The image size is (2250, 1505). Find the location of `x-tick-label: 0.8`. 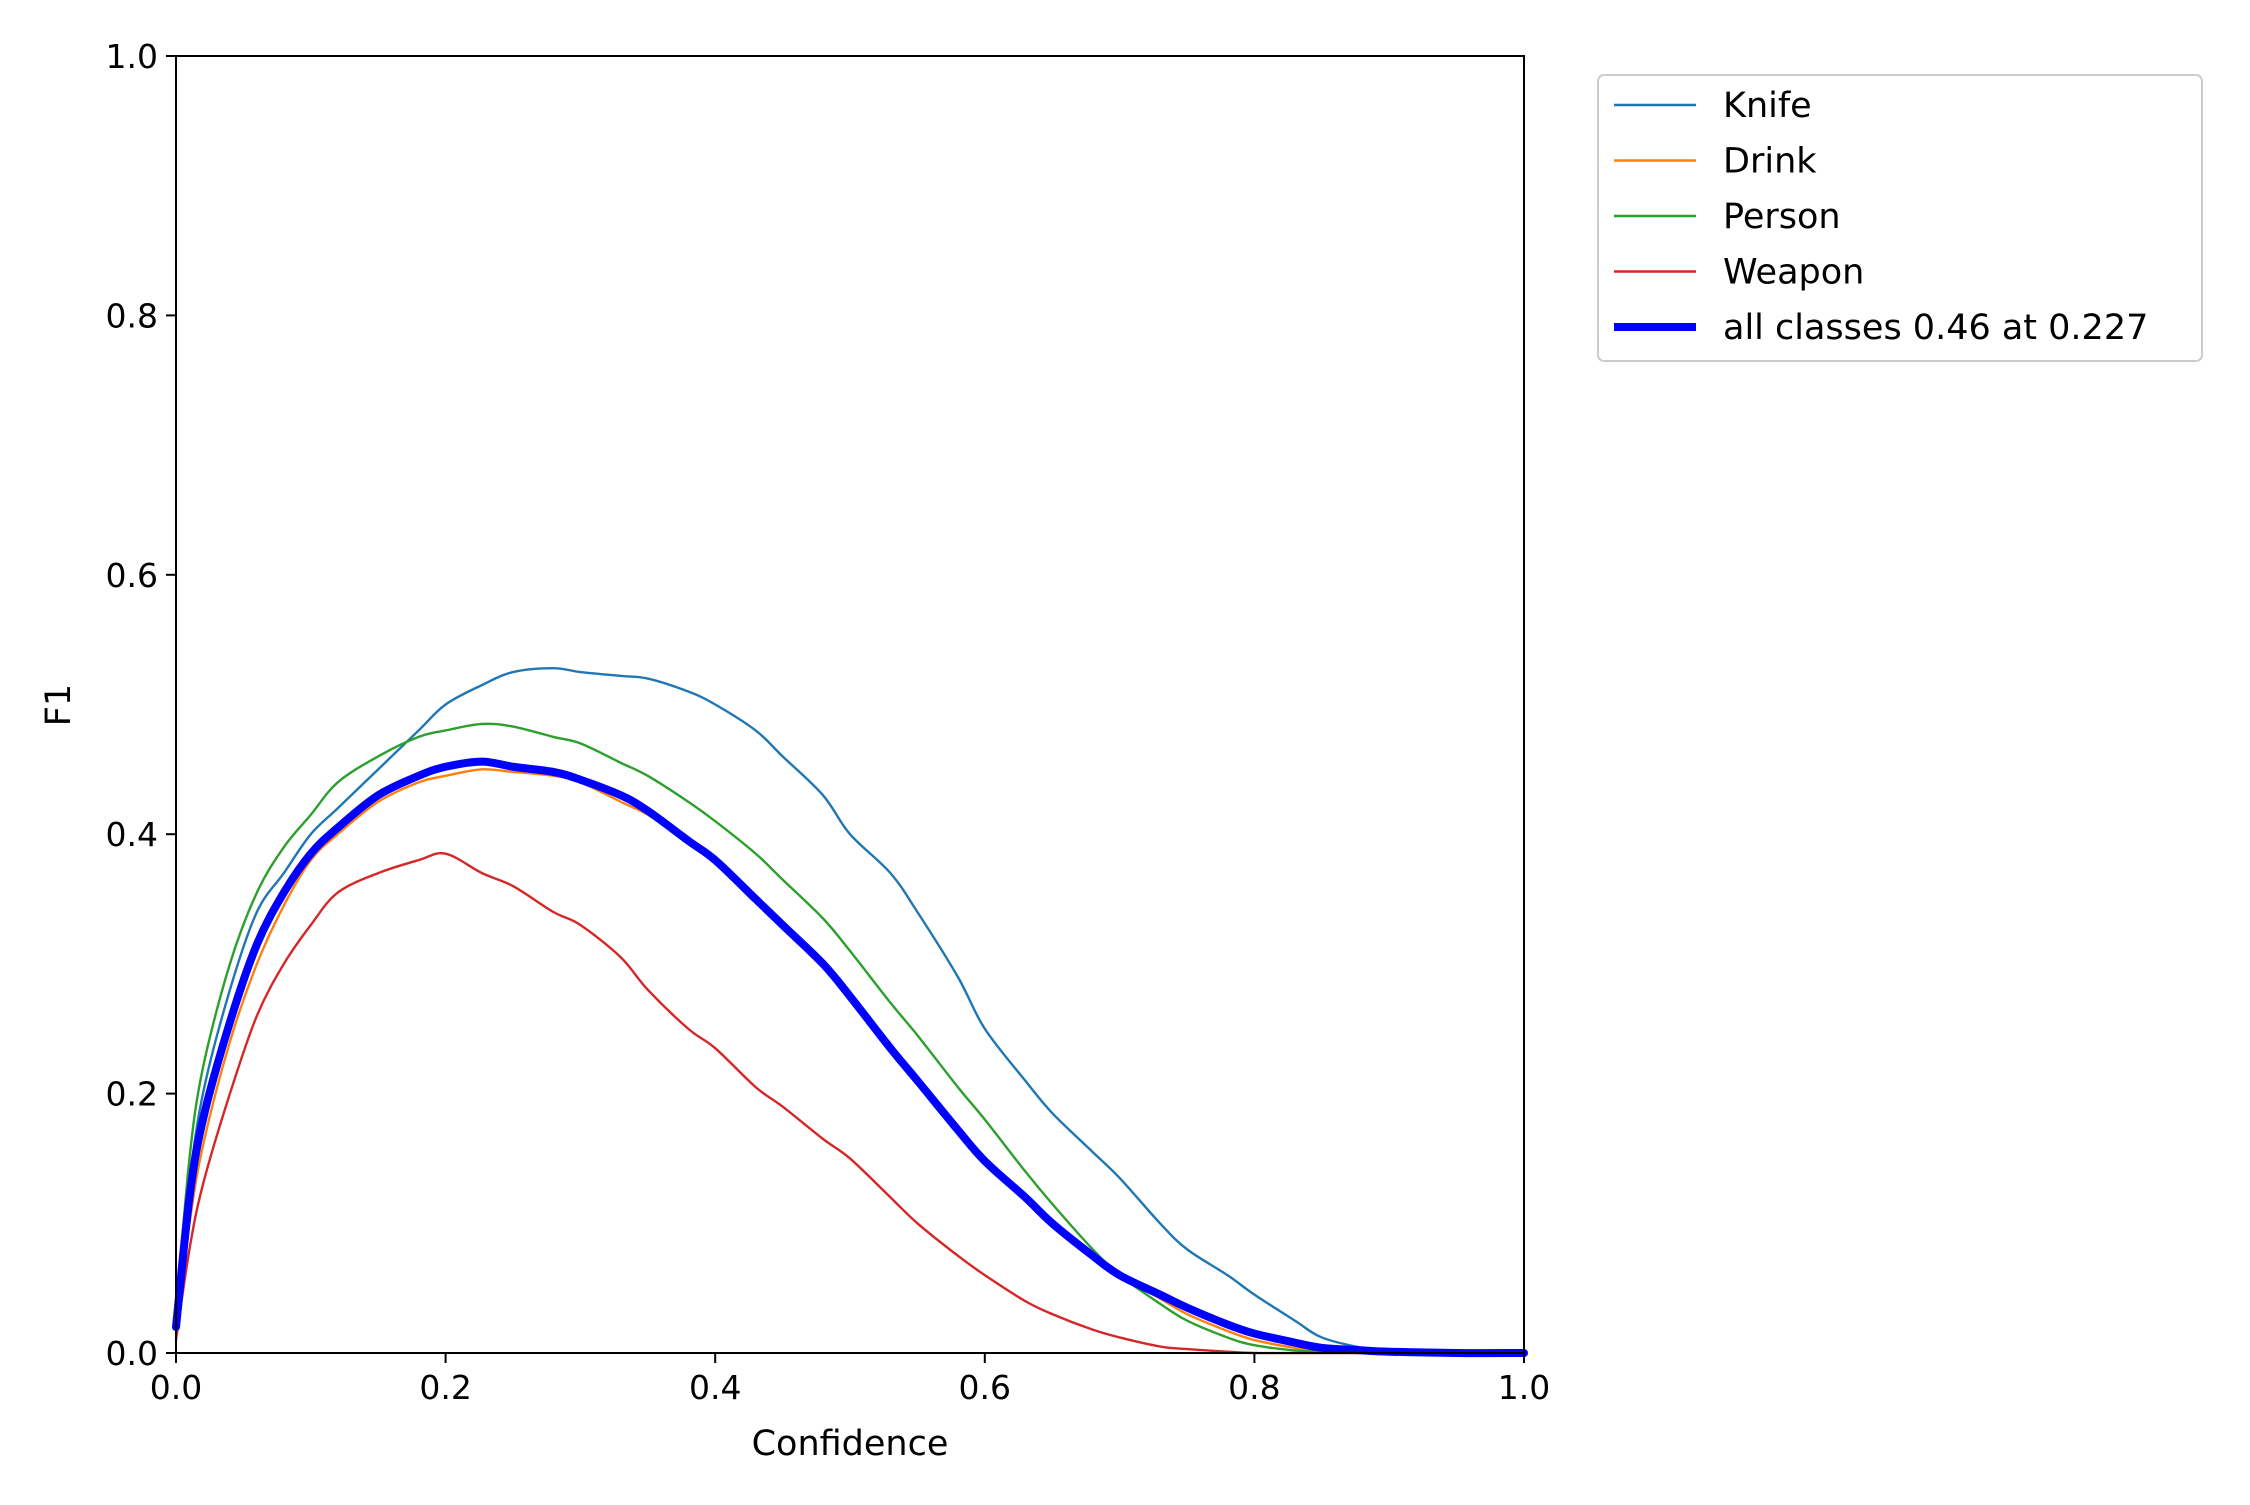

x-tick-label: 0.8 is located at coordinates (1254, 1387).